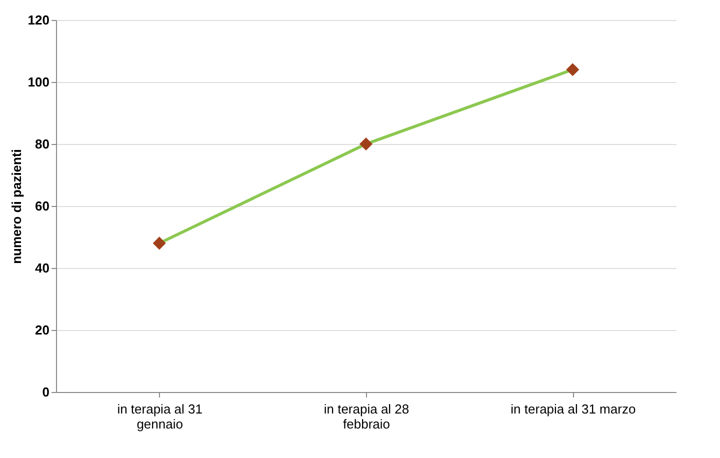 The height and width of the screenshot is (458, 720). I want to click on y-axis-title: numero di pazienti, so click(16, 206).